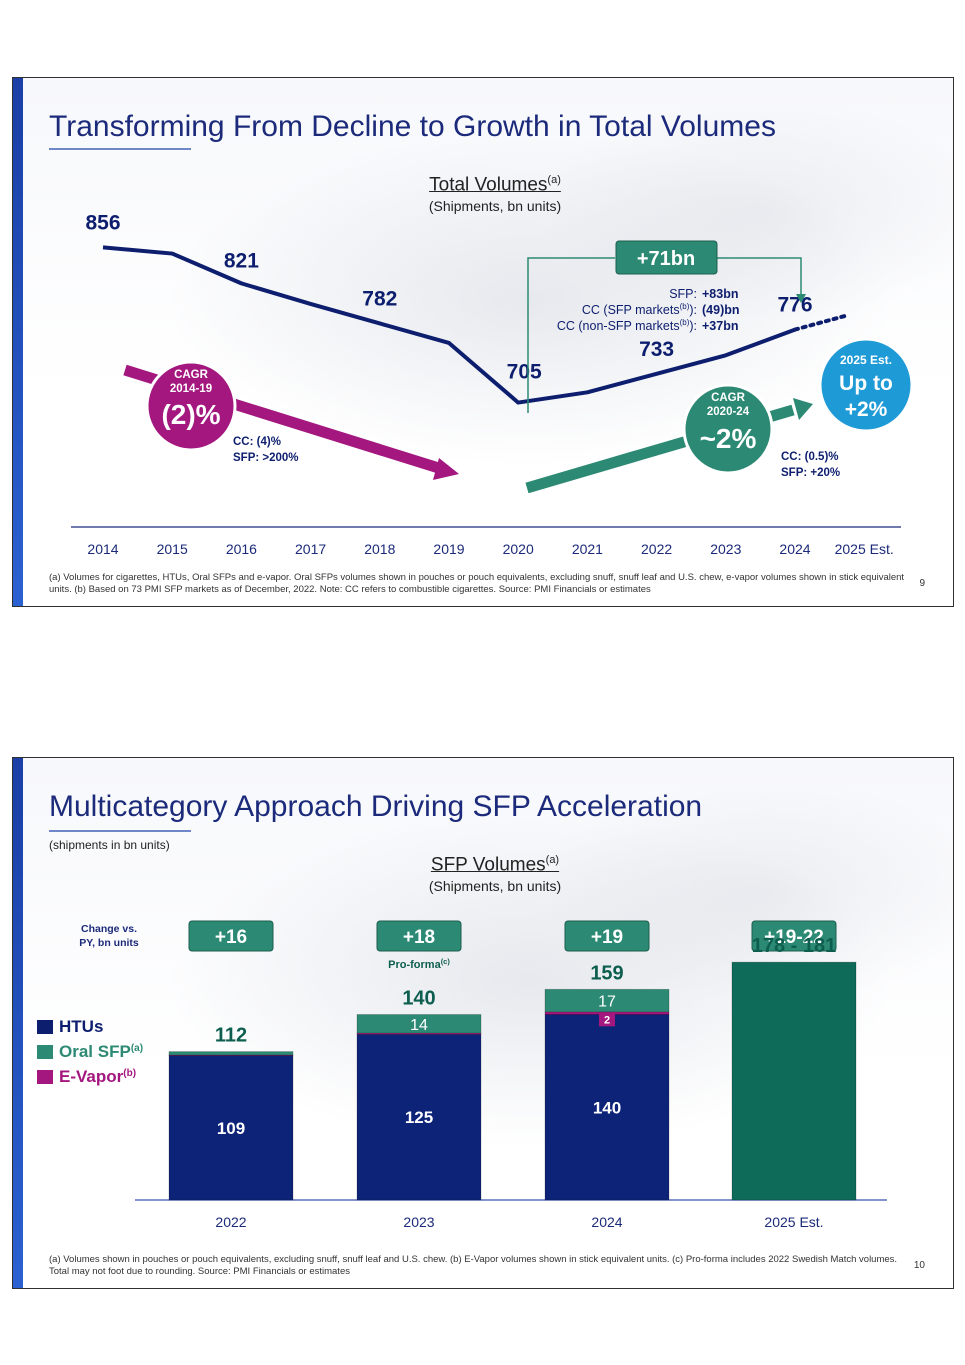 The width and height of the screenshot is (965, 1365). What do you see at coordinates (488, 185) in the screenshot?
I see `chart-title: Total Volumes` at bounding box center [488, 185].